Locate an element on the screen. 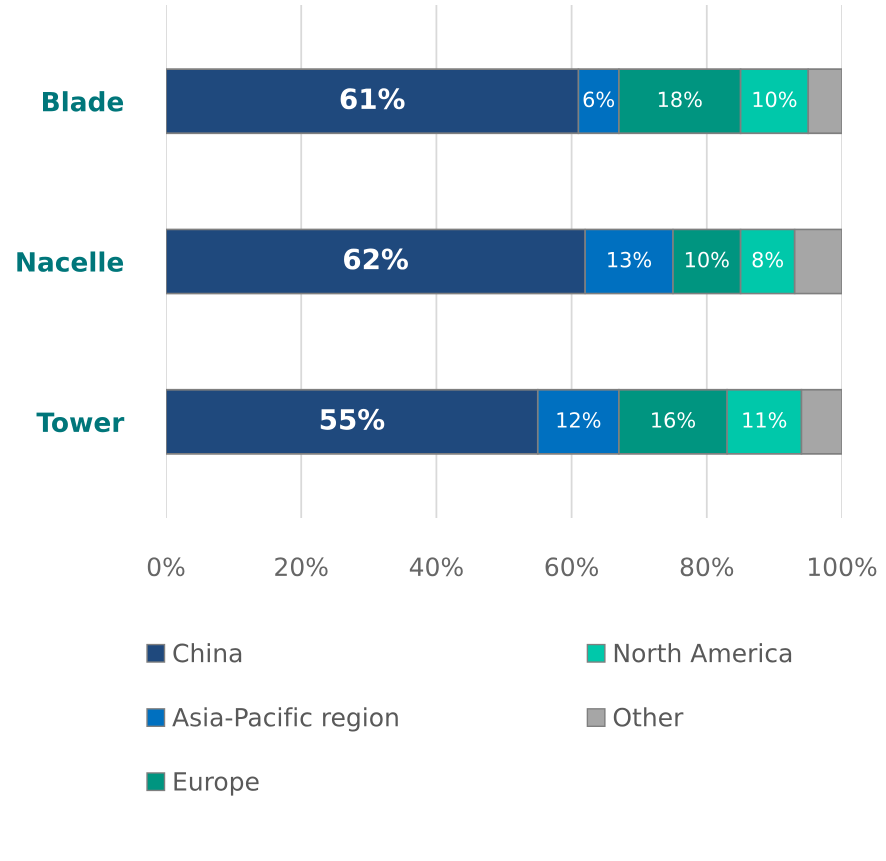 This screenshot has width=886, height=861. data-label: 62% is located at coordinates (376, 259).